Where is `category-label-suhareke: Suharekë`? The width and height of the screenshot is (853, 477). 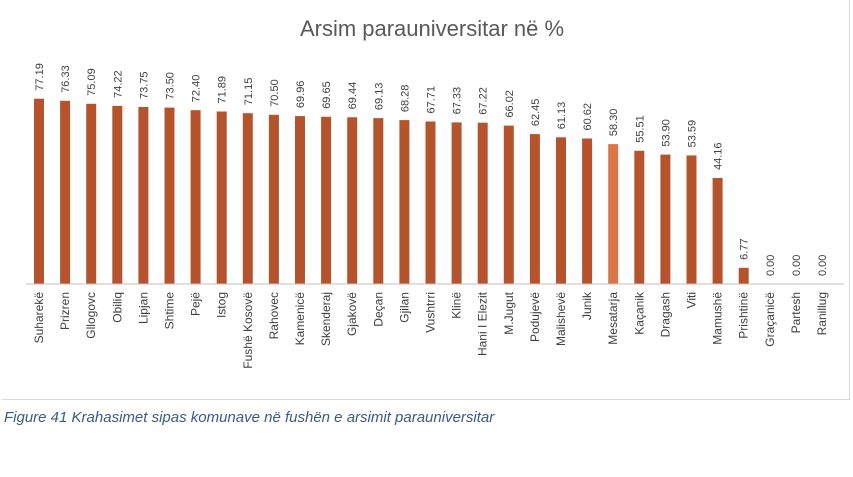
category-label-suhareke: Suharekë is located at coordinates (39, 318).